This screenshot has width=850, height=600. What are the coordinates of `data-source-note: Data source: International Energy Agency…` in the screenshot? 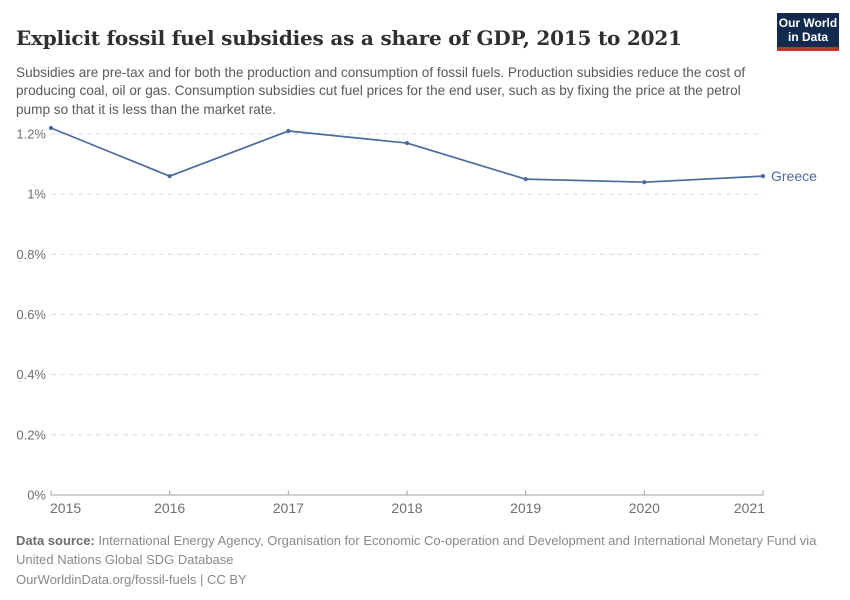 It's located at (422, 550).